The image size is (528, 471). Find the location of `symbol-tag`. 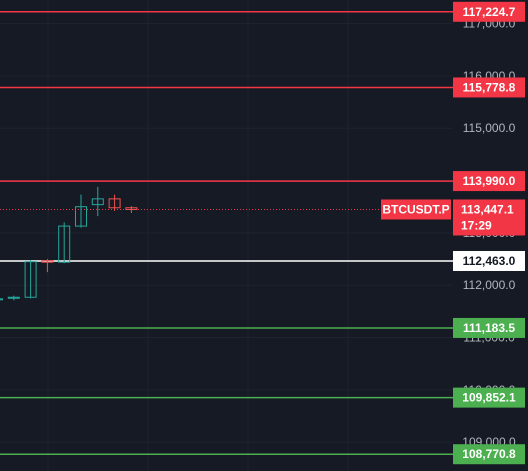

symbol-tag is located at coordinates (416, 209).